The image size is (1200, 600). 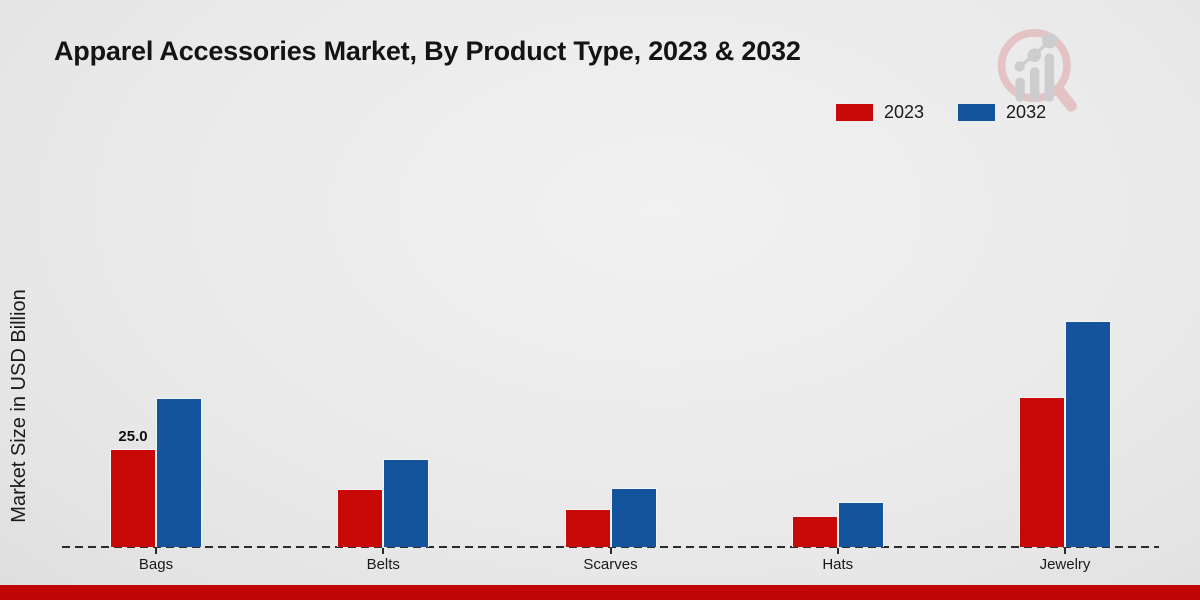 What do you see at coordinates (179, 472) in the screenshot?
I see `bar-bags-2032` at bounding box center [179, 472].